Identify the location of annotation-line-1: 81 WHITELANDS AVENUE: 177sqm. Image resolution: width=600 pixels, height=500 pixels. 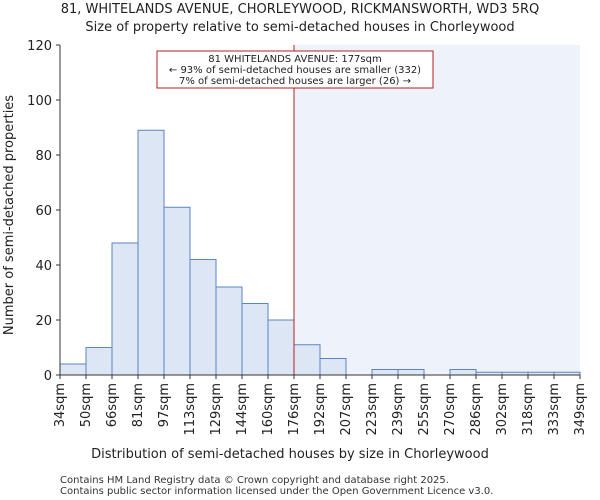
(294, 59).